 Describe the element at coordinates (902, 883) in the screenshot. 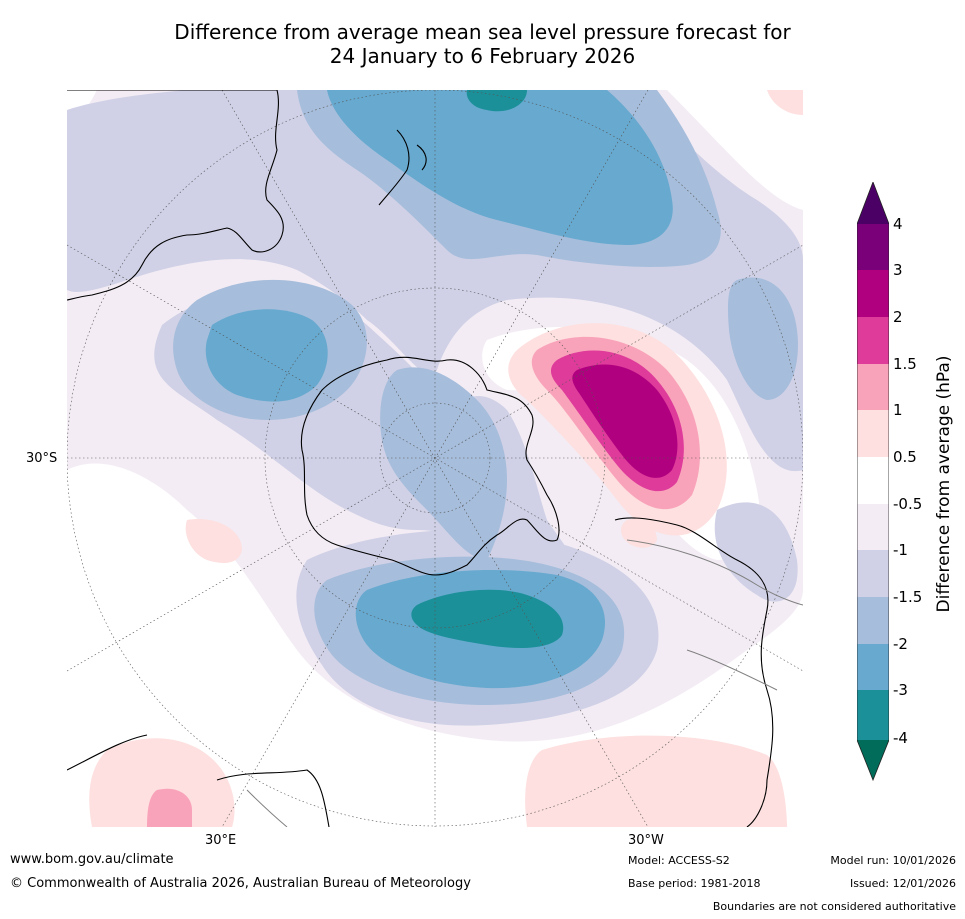

I see `footer-issued: Issued: 12/01/2026` at that location.